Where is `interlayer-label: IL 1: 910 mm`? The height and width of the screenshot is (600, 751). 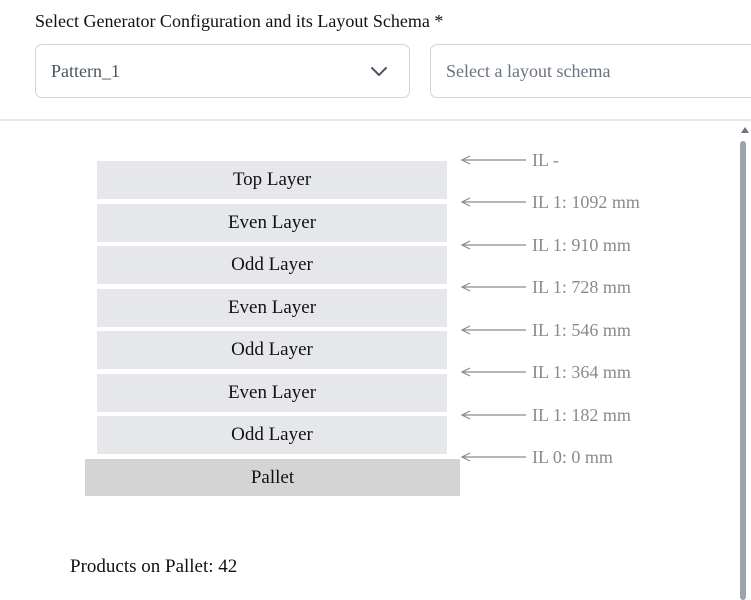 interlayer-label: IL 1: 910 mm is located at coordinates (545, 245).